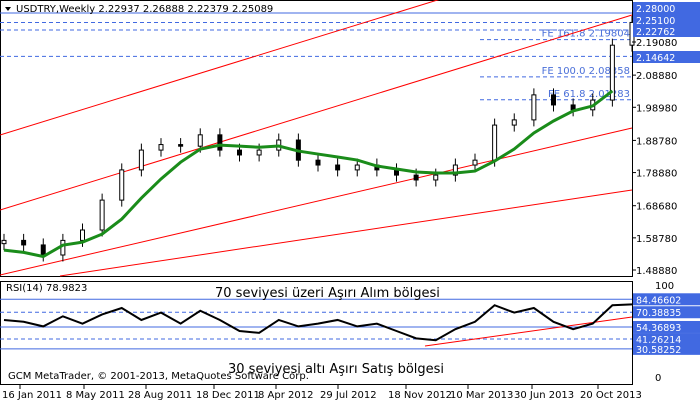 The image size is (700, 402). Describe the element at coordinates (327, 293) in the screenshot. I see `overbought-annotation: 70 seviyesi üzeri Aşırı Alım bölgesi` at that location.